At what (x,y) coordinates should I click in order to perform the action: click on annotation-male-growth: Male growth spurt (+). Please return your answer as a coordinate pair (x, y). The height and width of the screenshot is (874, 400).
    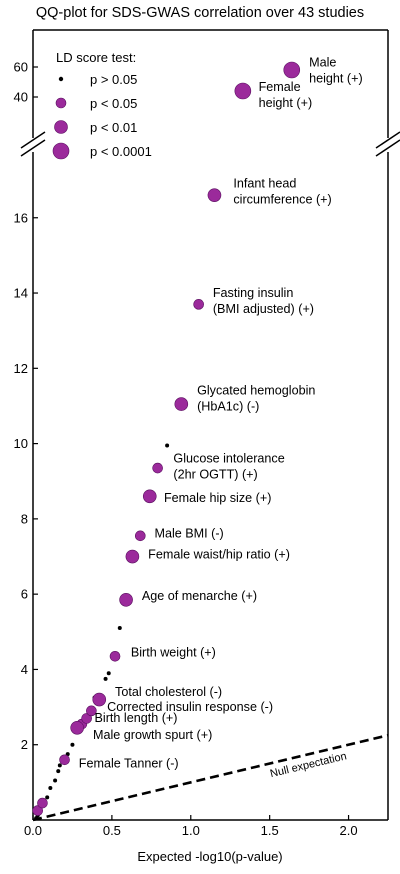
    Looking at the image, I should click on (152, 735).